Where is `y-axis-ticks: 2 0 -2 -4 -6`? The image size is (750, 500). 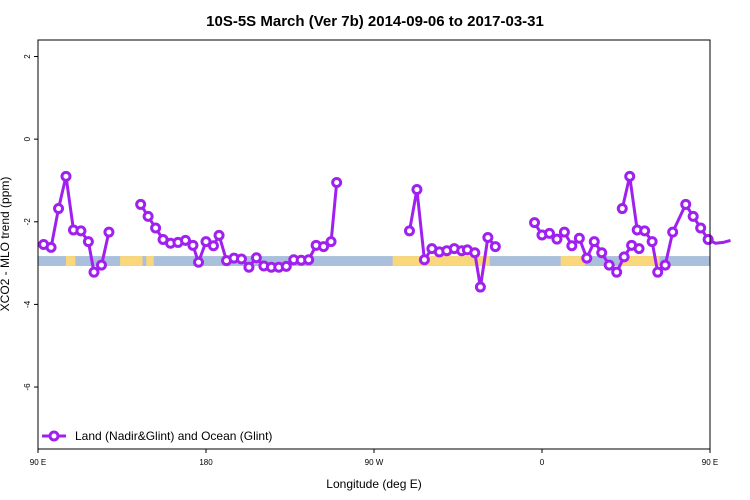 y-axis-ticks: 2 0 -2 -4 -6 is located at coordinates (30, 222).